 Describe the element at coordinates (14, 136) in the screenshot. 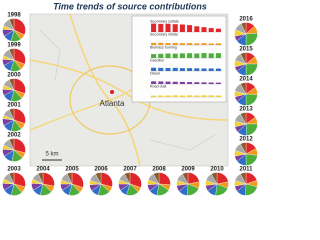

I see `year-label: 2002` at that location.